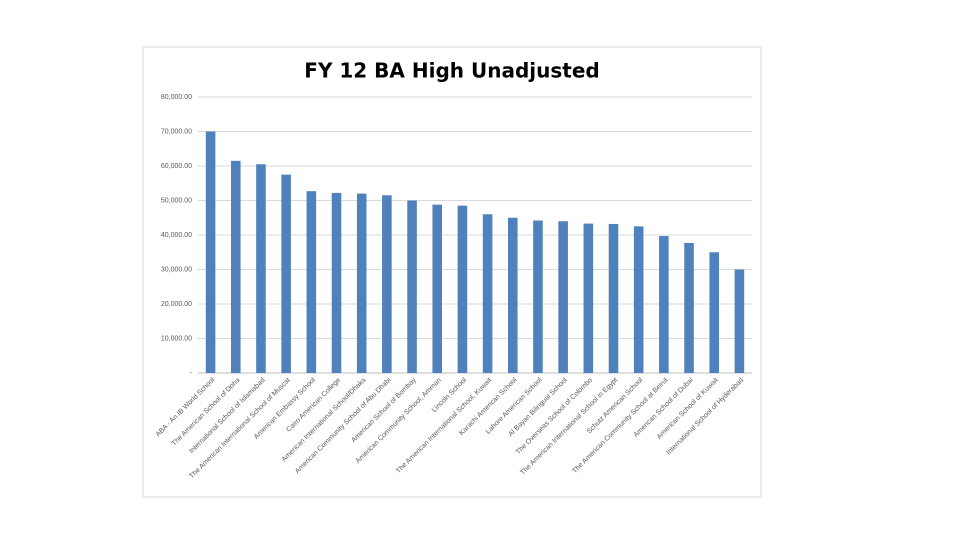  I want to click on y-tick-label: 80,000.00, so click(176, 97).